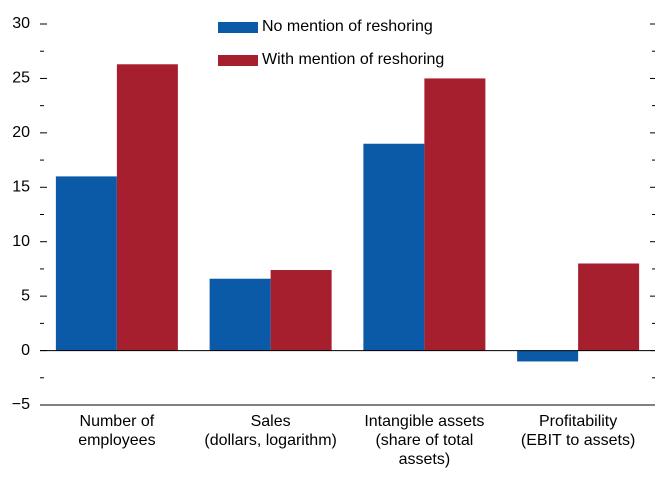  What do you see at coordinates (353, 59) in the screenshot?
I see `legend-label: With mention of reshoring` at bounding box center [353, 59].